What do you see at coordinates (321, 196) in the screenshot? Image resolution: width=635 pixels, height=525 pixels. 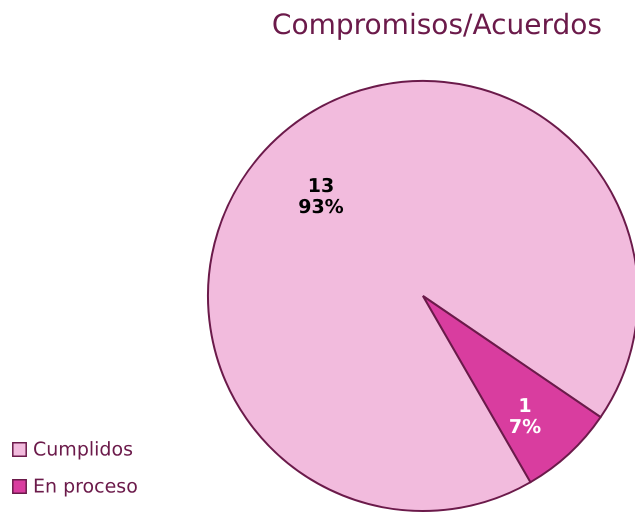 I see `data-label: 13 93%` at bounding box center [321, 196].